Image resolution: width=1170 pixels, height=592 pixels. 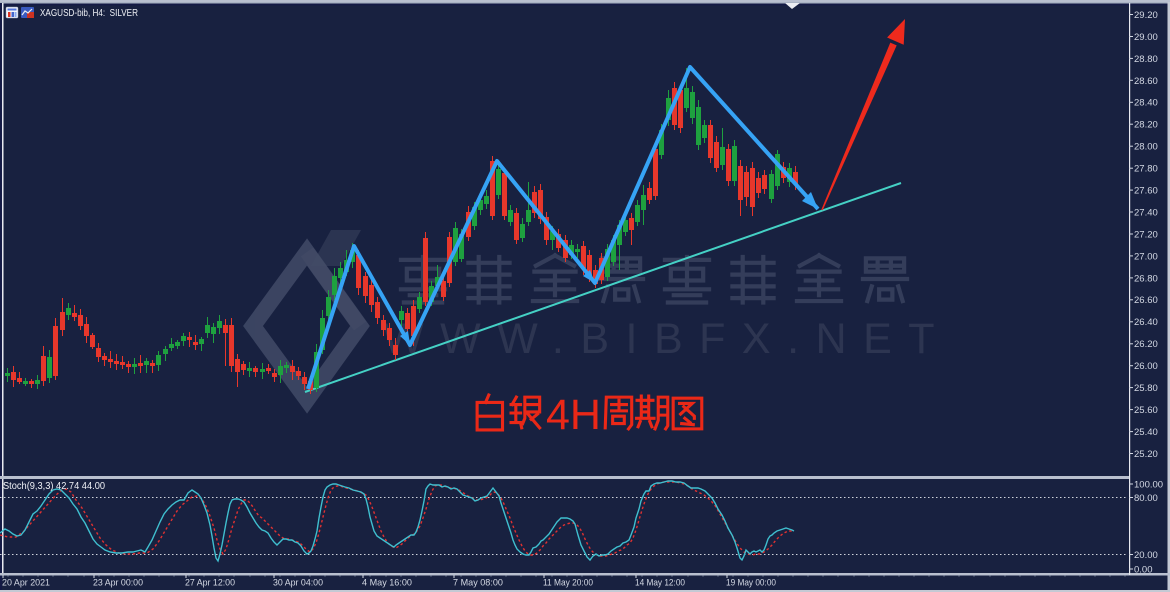 I want to click on svg-text: 7 May 08:00, so click(x=478, y=583).